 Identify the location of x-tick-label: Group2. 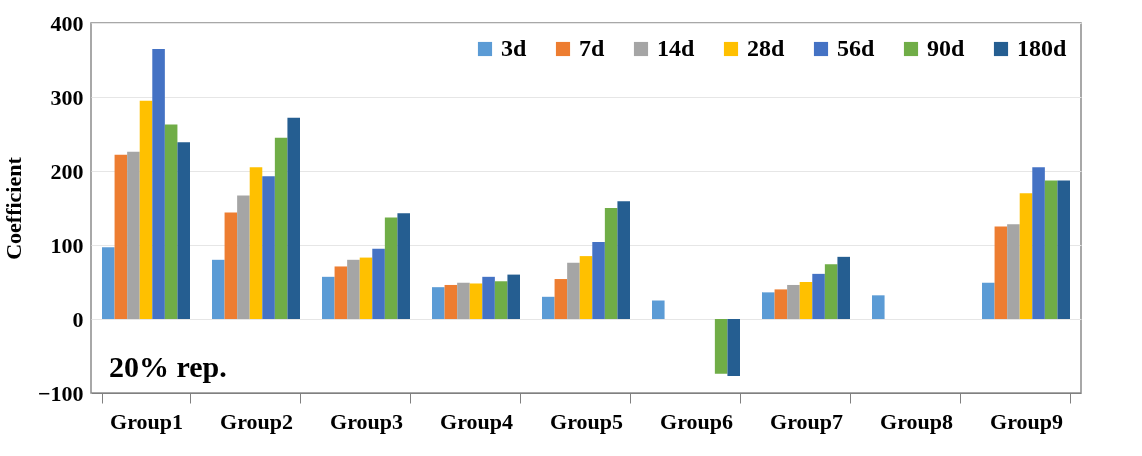
(256, 421).